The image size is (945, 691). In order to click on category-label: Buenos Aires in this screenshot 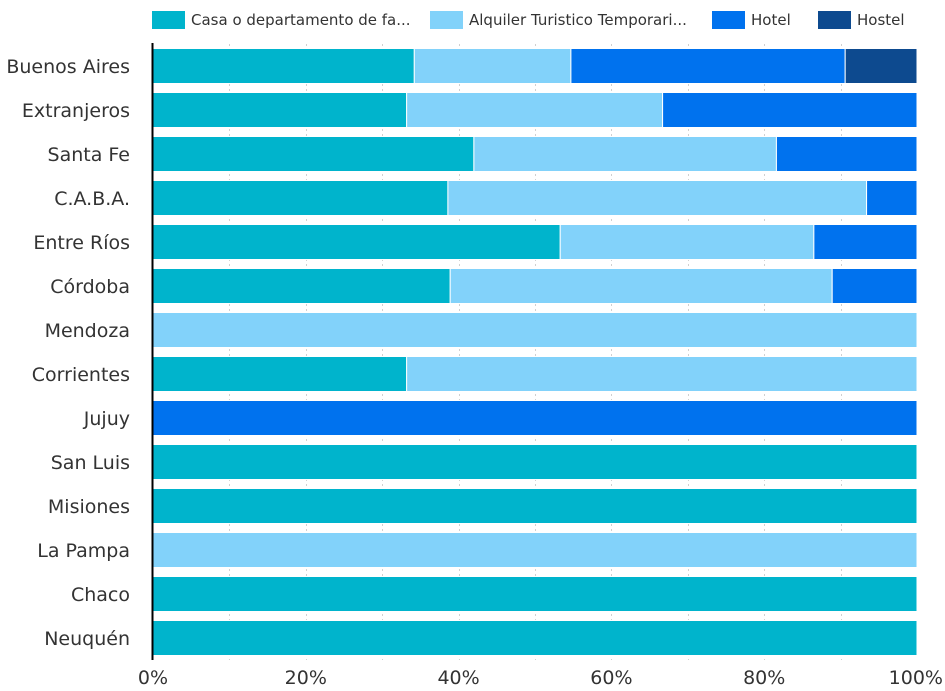, I will do `click(68, 67)`.